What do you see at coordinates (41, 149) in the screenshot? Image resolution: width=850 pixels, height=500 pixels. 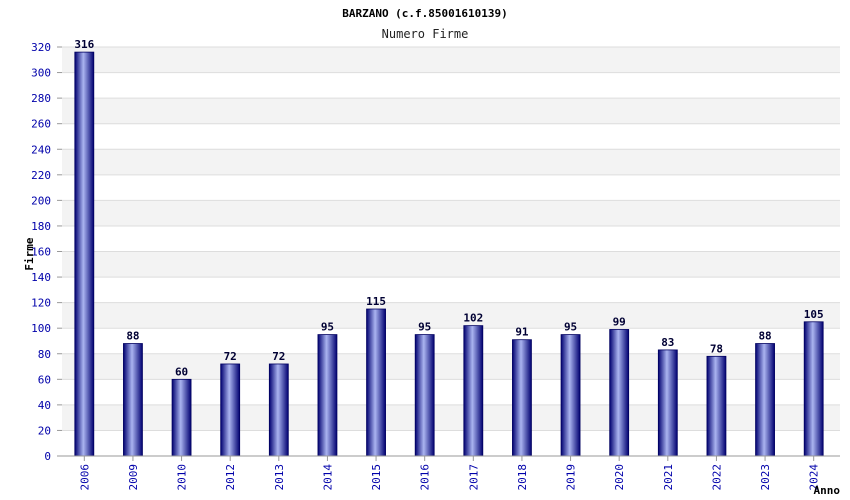 I see `y-tick-label: 240` at bounding box center [41, 149].